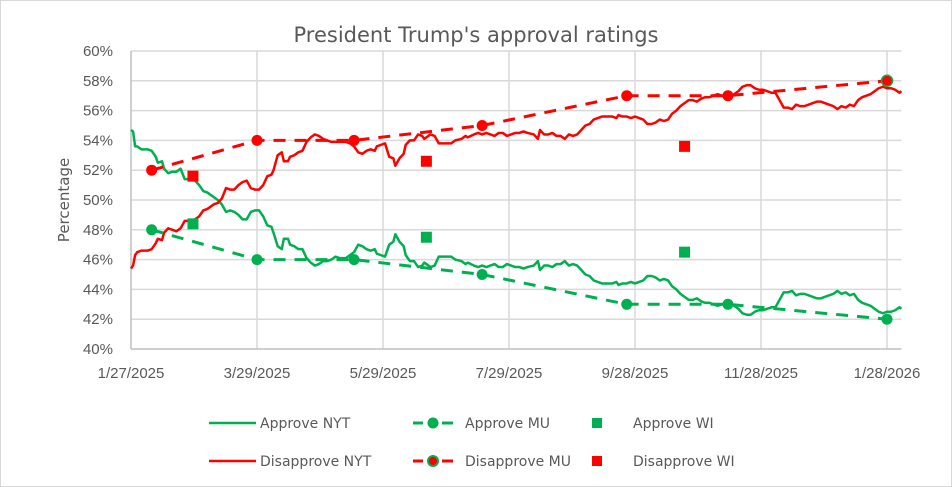 The height and width of the screenshot is (487, 952). I want to click on y-tick-label: 58%, so click(98, 81).